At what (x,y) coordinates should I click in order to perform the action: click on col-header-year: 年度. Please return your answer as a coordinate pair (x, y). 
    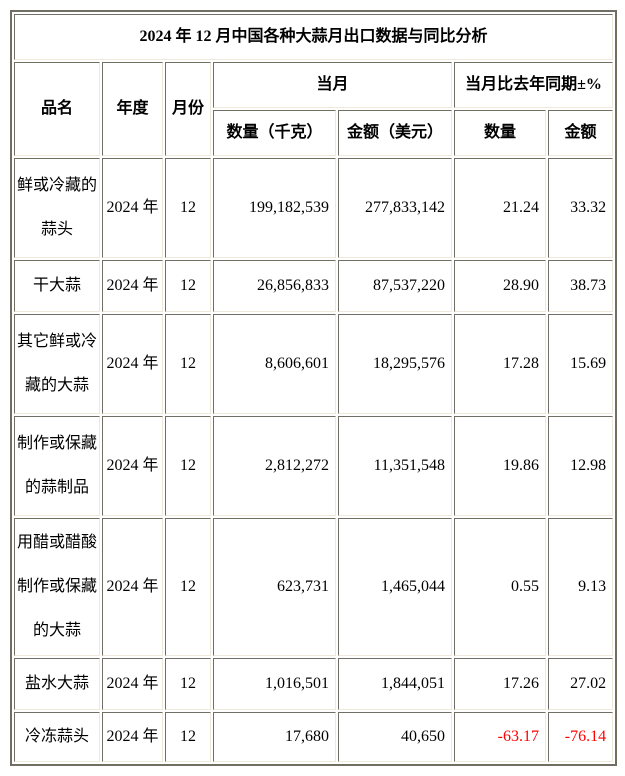
    Looking at the image, I should click on (132, 109).